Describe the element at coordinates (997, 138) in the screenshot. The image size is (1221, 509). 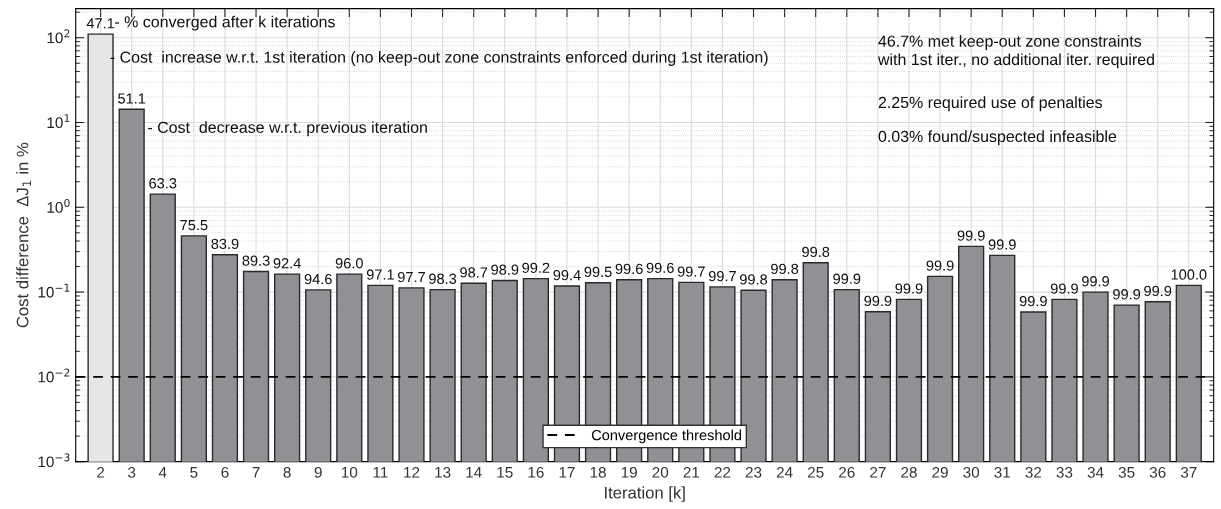
I see `annotation: 0.03% found/suspected infeasible` at that location.